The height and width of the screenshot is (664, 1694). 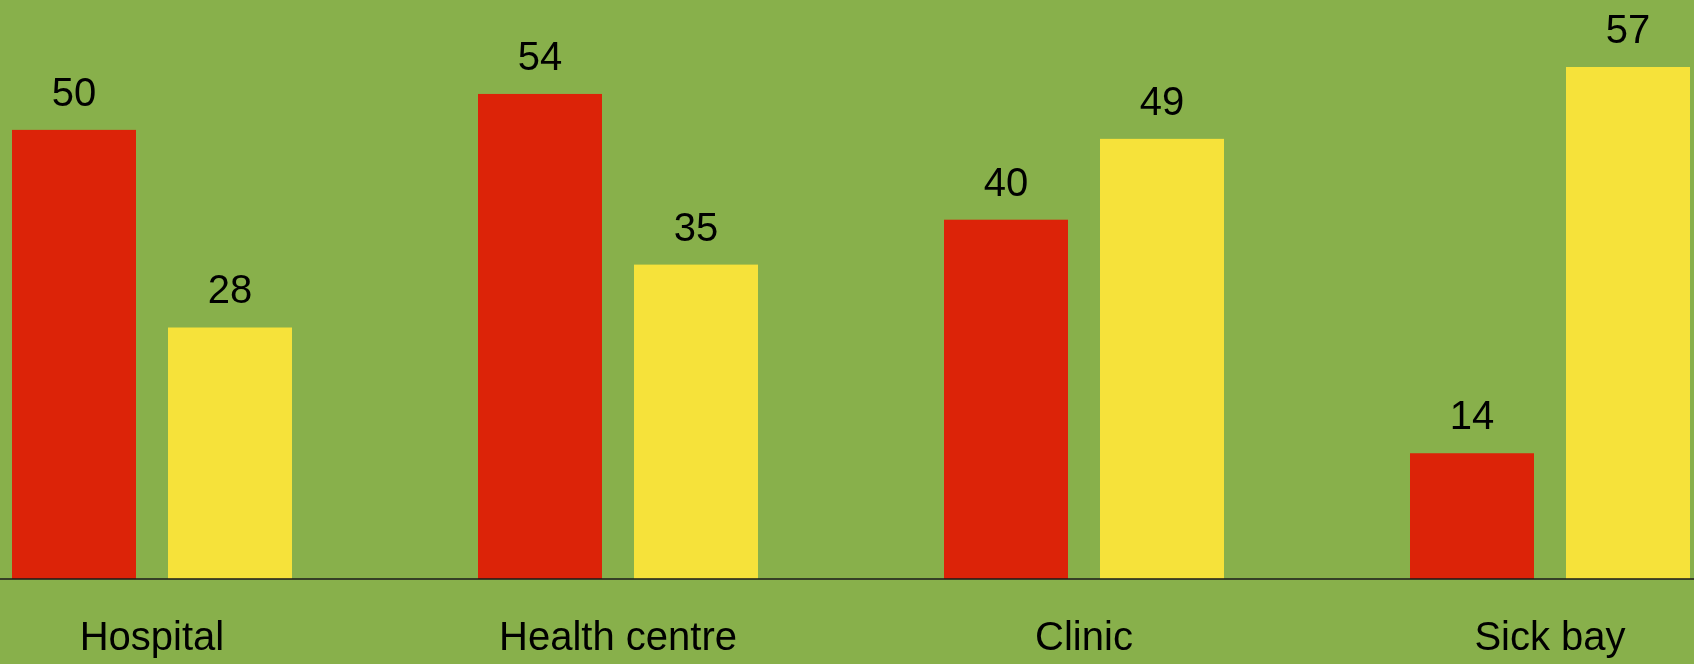 What do you see at coordinates (1472, 415) in the screenshot?
I see `data-label: 14` at bounding box center [1472, 415].